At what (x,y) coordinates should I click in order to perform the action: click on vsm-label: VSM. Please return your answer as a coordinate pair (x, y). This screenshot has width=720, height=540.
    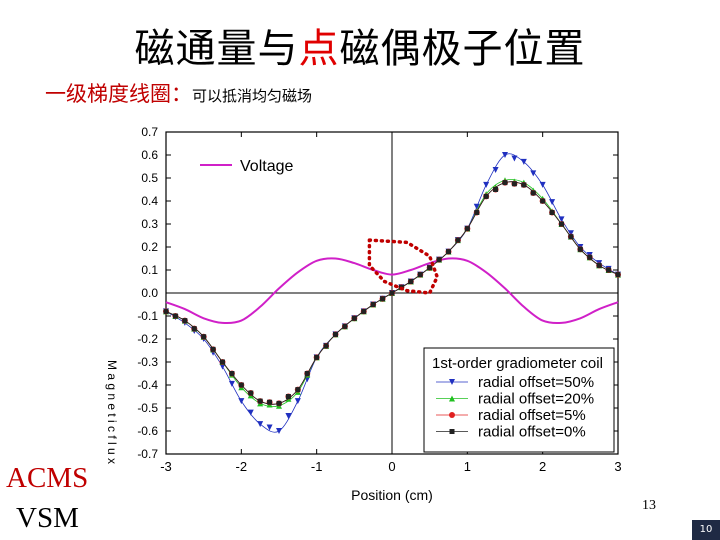
    Looking at the image, I should click on (47, 518).